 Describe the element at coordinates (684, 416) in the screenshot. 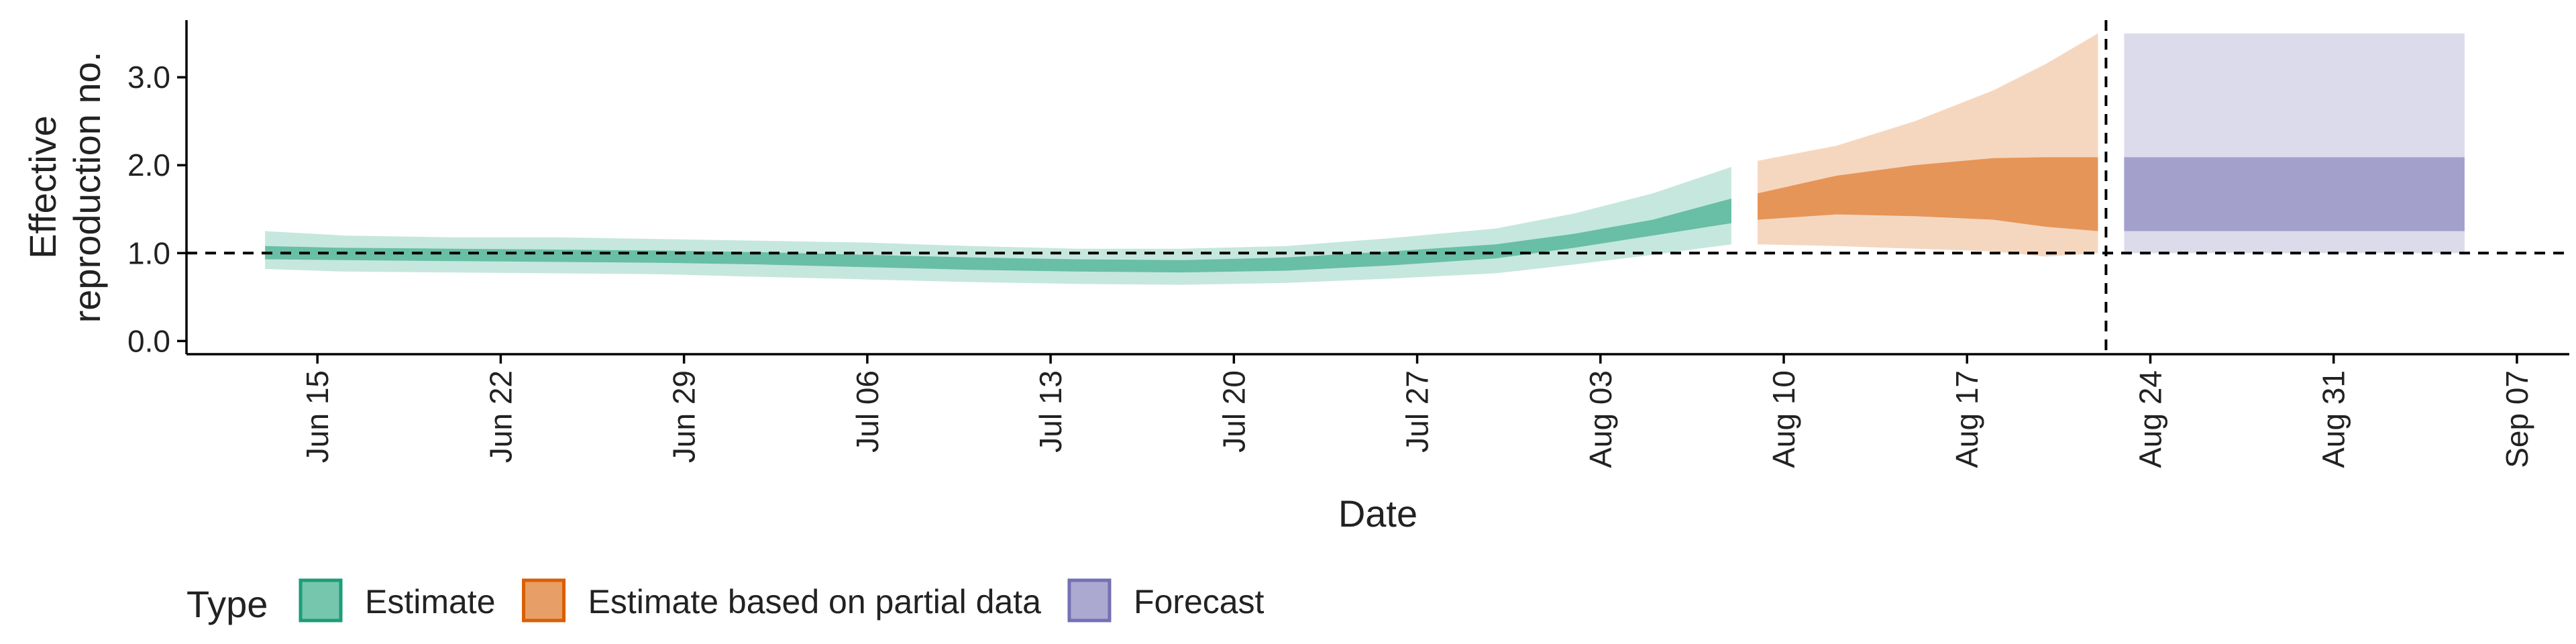

I see `x-tick-label: Jun 29` at that location.